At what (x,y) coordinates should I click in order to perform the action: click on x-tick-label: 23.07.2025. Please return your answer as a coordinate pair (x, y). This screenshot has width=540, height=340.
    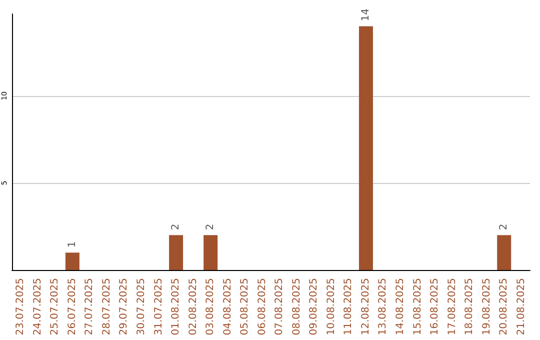
    Looking at the image, I should click on (20, 307).